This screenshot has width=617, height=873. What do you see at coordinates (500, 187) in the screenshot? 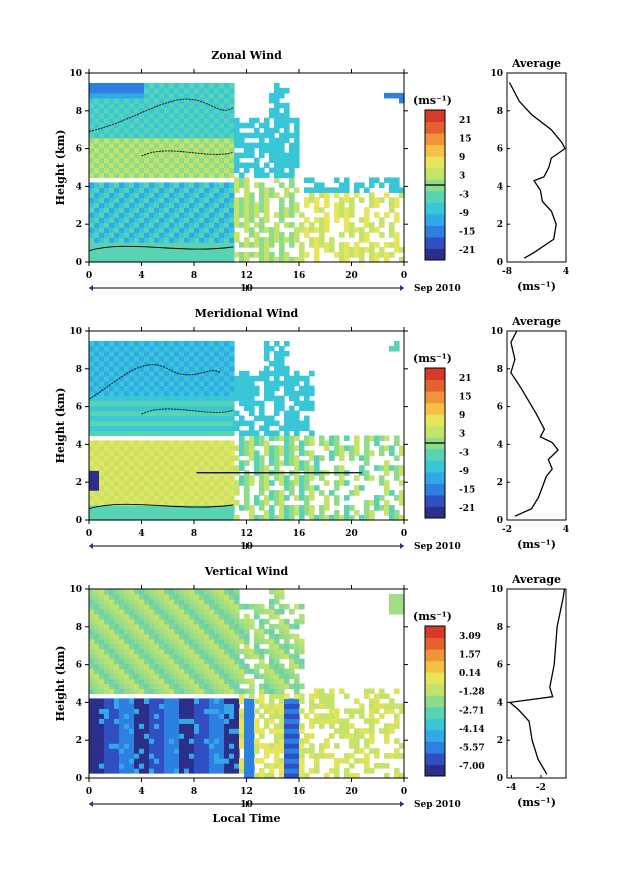
I see `average-y-tick-label: 4` at bounding box center [500, 187].